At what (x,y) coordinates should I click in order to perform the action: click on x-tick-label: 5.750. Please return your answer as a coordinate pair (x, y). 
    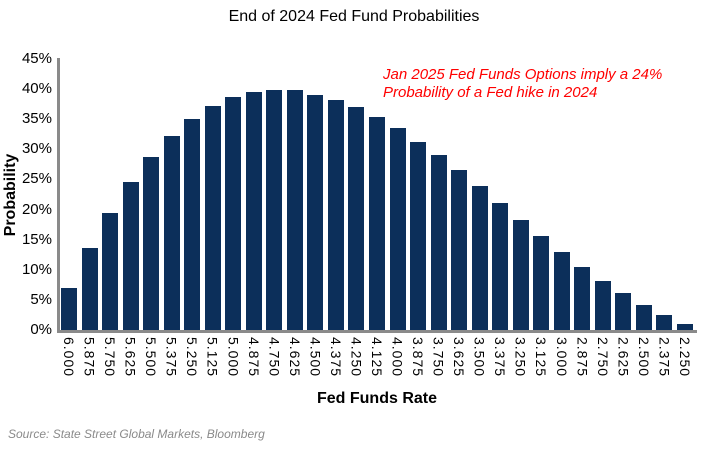
    Looking at the image, I should click on (110, 357).